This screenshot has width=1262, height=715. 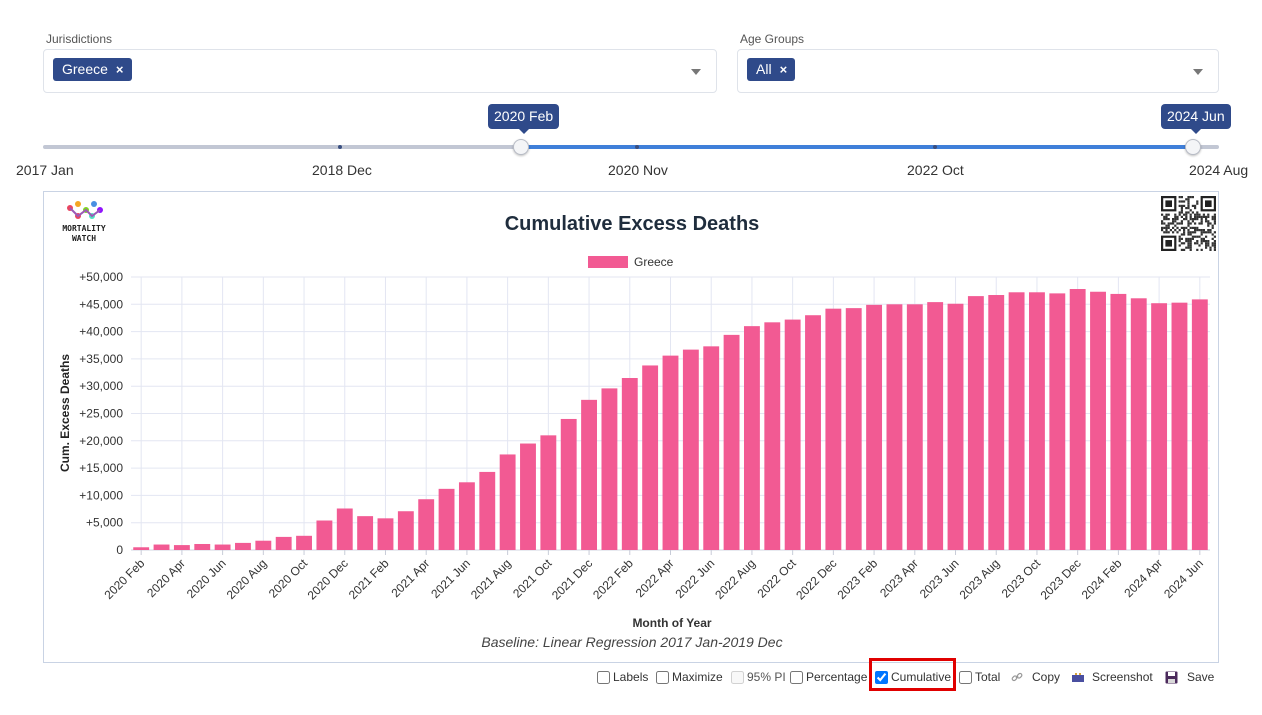 What do you see at coordinates (622, 677) in the screenshot?
I see `labels-toggle: Labels` at bounding box center [622, 677].